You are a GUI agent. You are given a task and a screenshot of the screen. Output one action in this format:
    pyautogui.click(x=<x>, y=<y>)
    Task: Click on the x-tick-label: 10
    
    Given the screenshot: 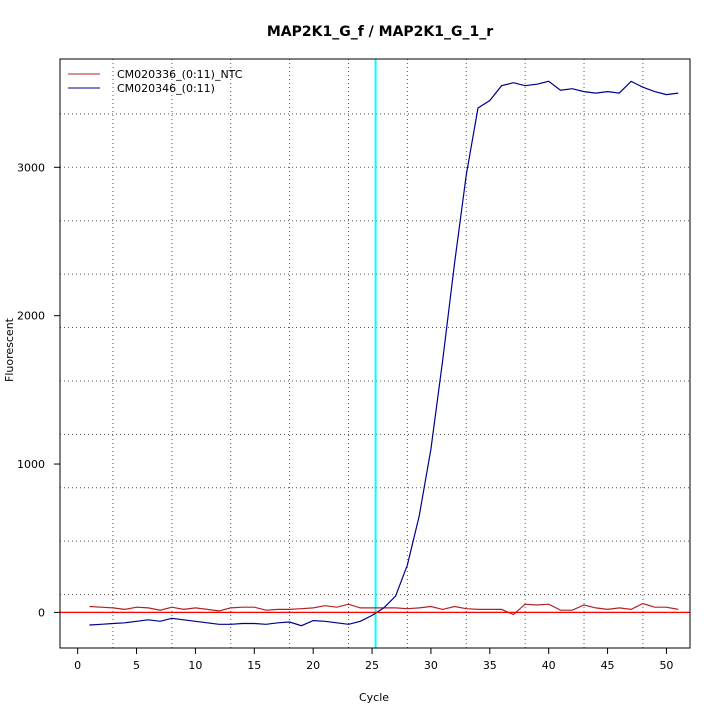 What is the action you would take?
    pyautogui.click(x=195, y=665)
    